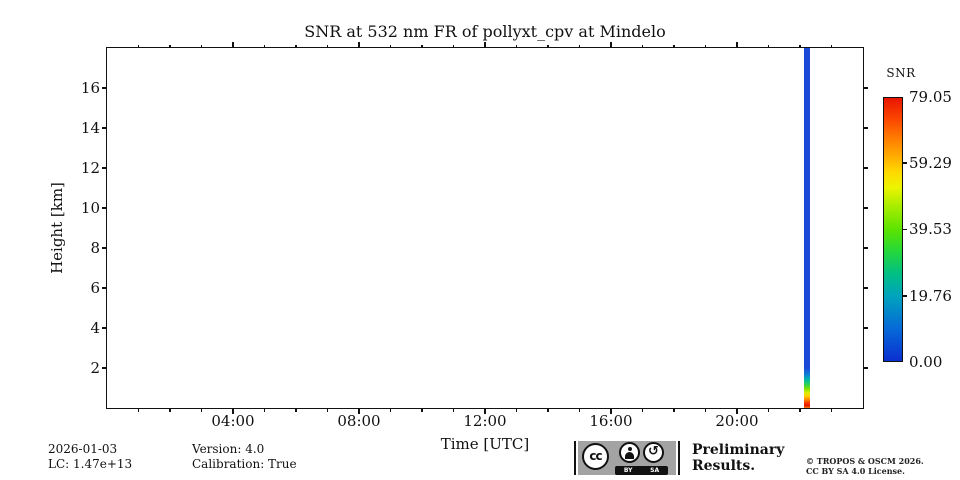 Image resolution: width=960 pixels, height=480 pixels. I want to click on x-tick-label: 12:00, so click(485, 421).